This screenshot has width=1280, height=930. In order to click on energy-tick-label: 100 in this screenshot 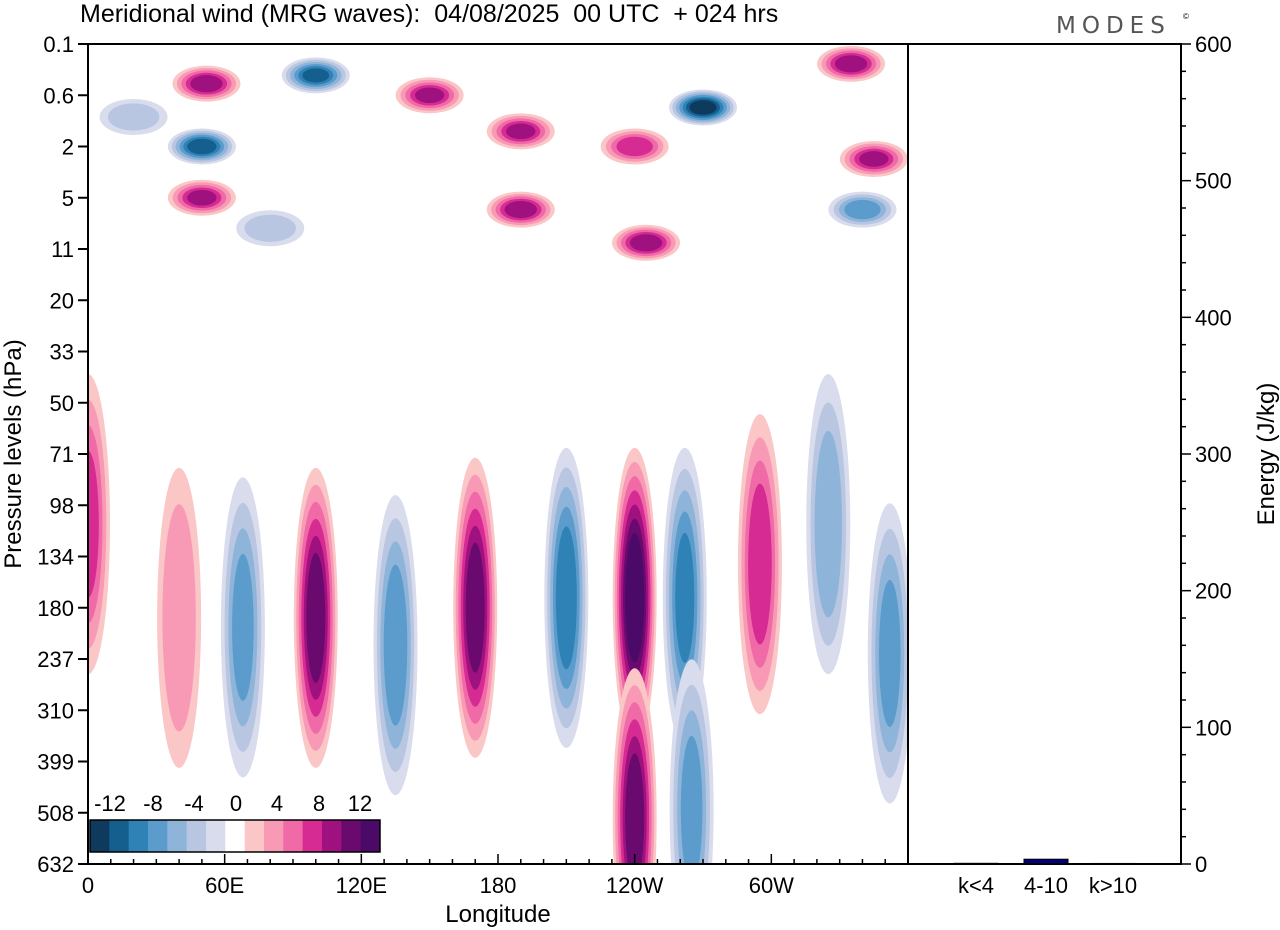, I will do `click(1213, 727)`.